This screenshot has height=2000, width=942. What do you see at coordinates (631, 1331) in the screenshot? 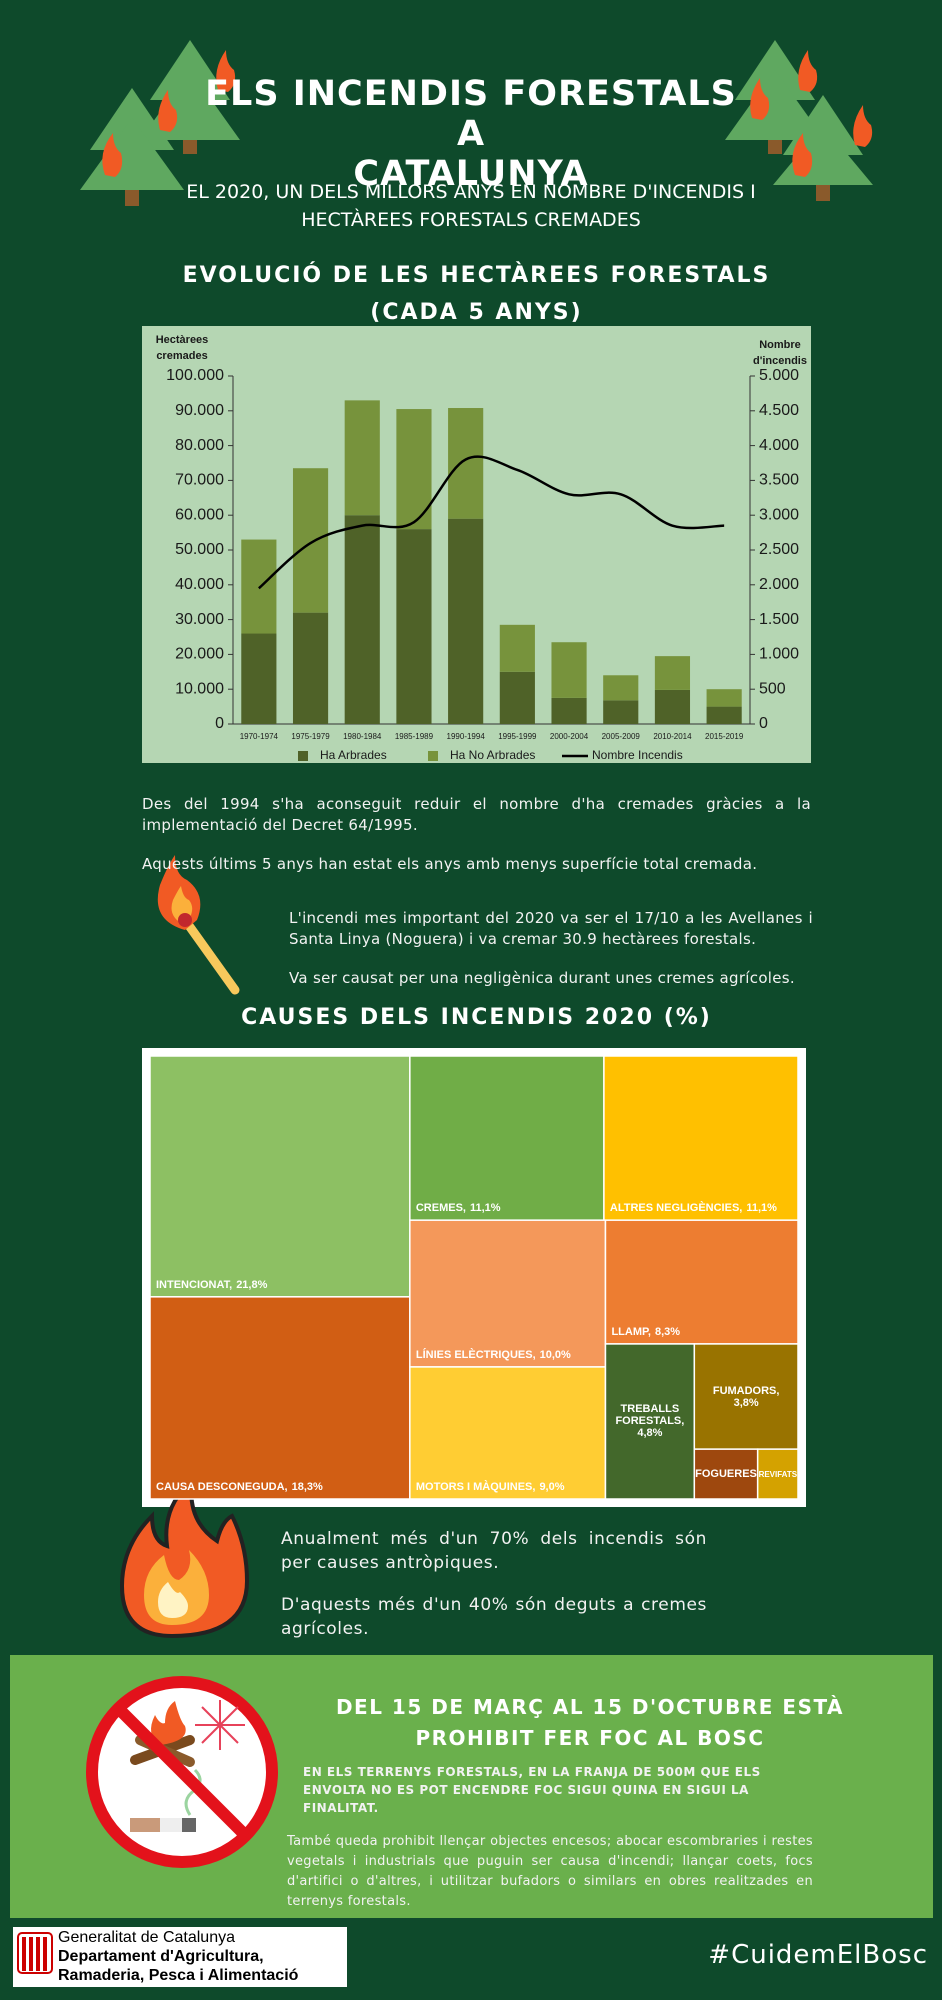
I see `treemap-category: LLAMP,` at bounding box center [631, 1331].